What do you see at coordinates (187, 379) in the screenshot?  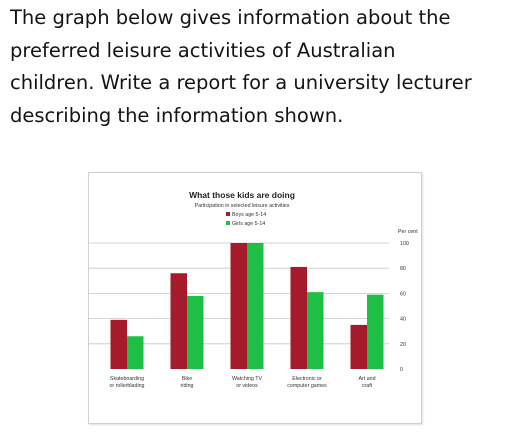 I see `x-category-label: Bike` at bounding box center [187, 379].